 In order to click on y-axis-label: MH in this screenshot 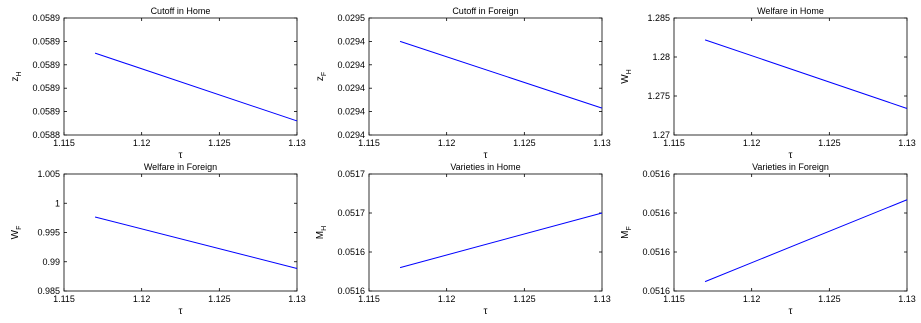, I will do `click(321, 232)`.